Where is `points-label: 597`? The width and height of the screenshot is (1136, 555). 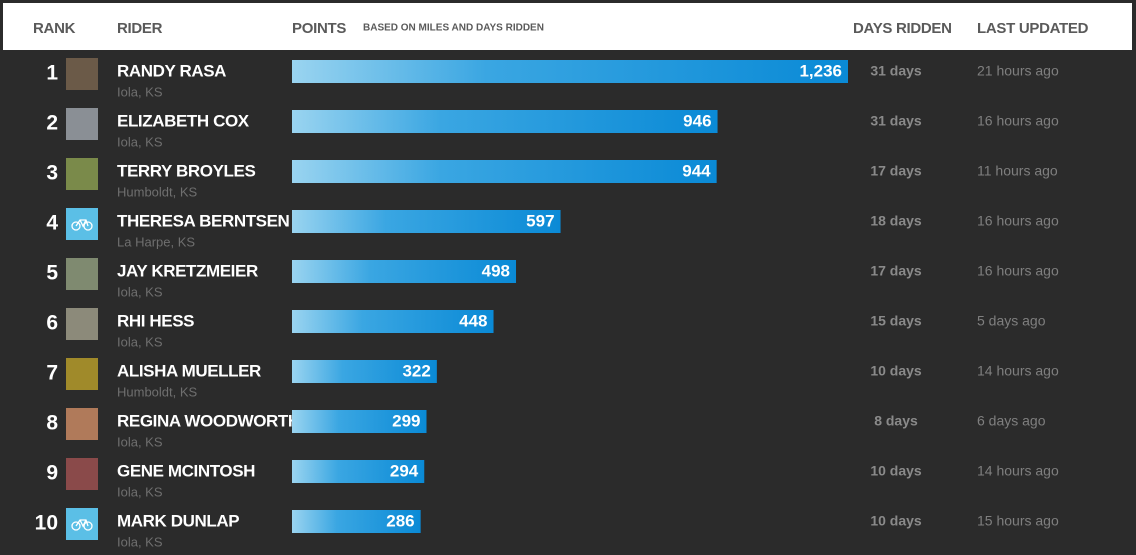 points-label: 597 is located at coordinates (540, 220).